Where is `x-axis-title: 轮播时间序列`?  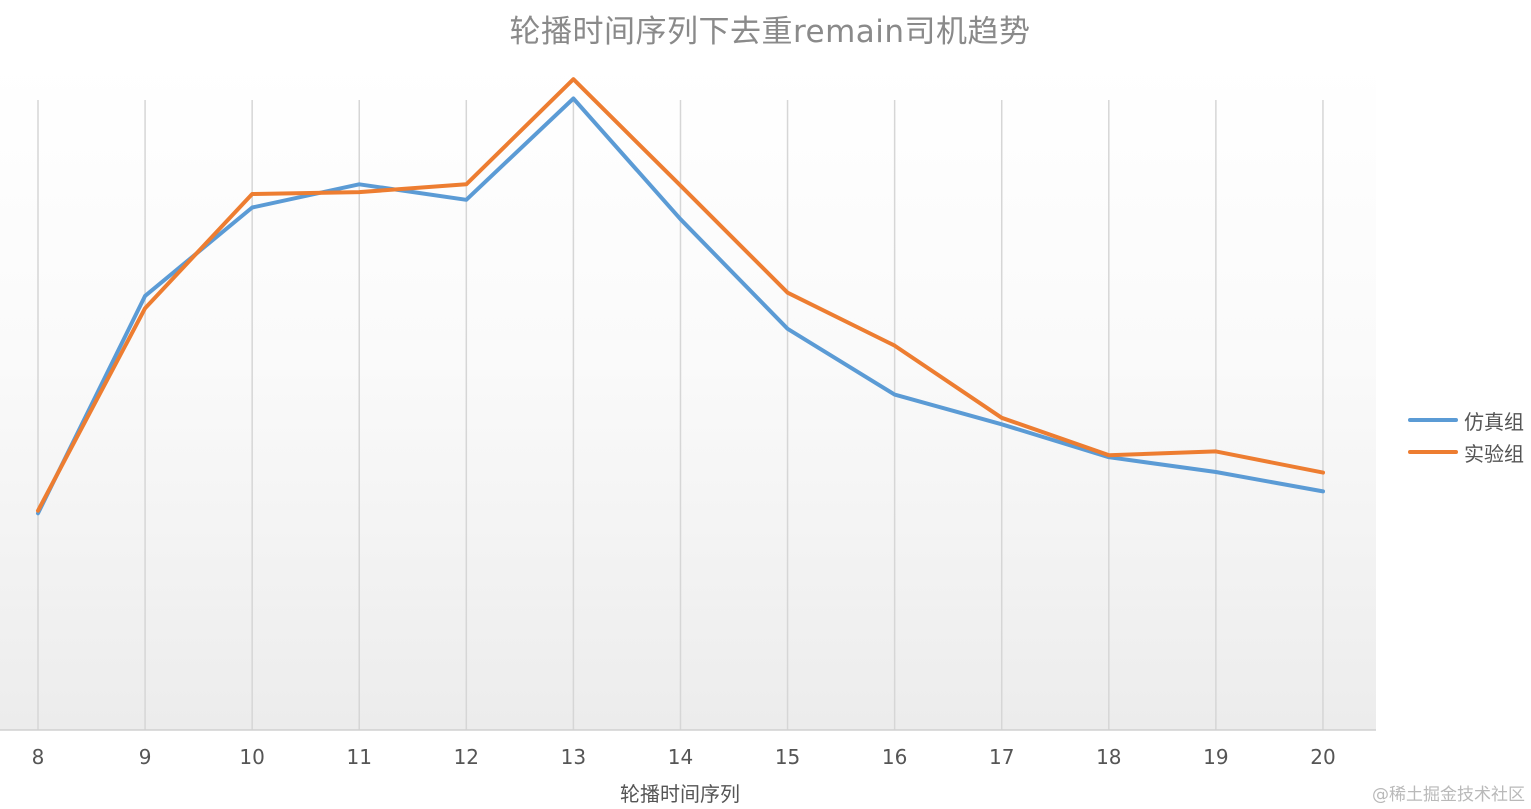
x-axis-title: 轮播时间序列 is located at coordinates (680, 794).